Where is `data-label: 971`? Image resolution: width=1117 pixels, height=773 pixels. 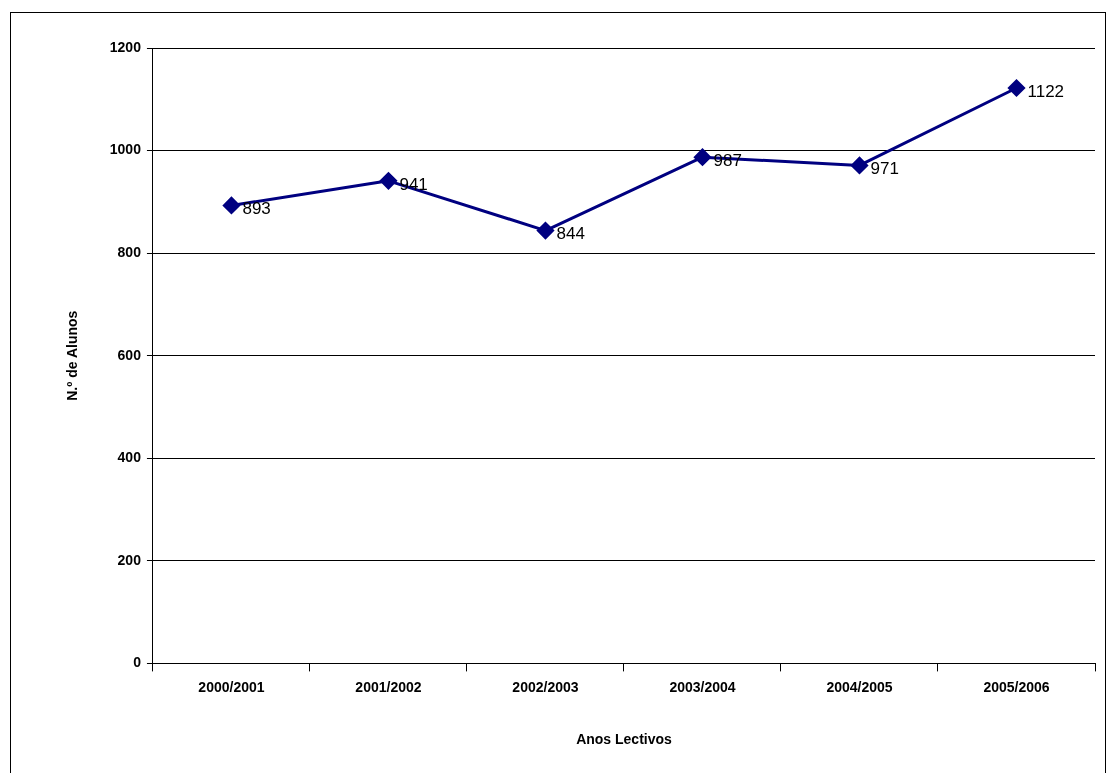
data-label: 971 is located at coordinates (884, 169).